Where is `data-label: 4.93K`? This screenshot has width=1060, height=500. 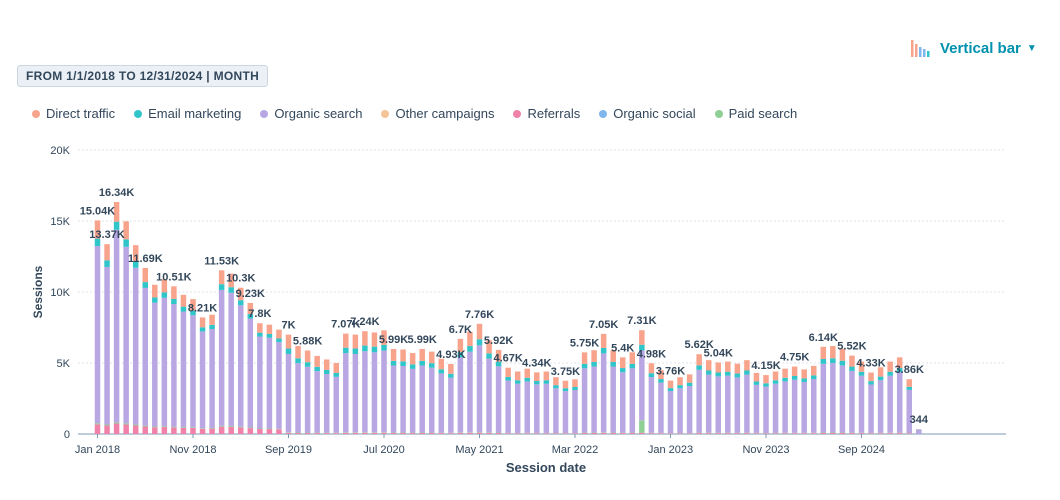 data-label: 4.93K is located at coordinates (450, 355).